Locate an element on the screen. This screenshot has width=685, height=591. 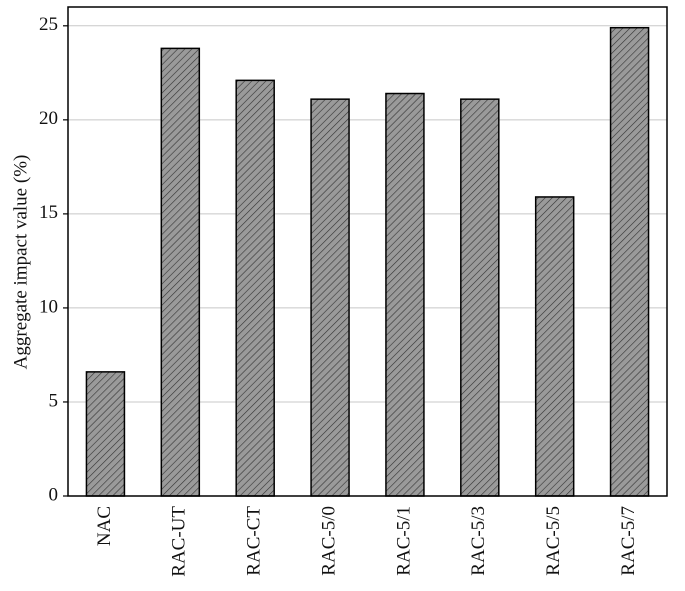
x-tick-label: RAC-5/3 is located at coordinates (478, 541).